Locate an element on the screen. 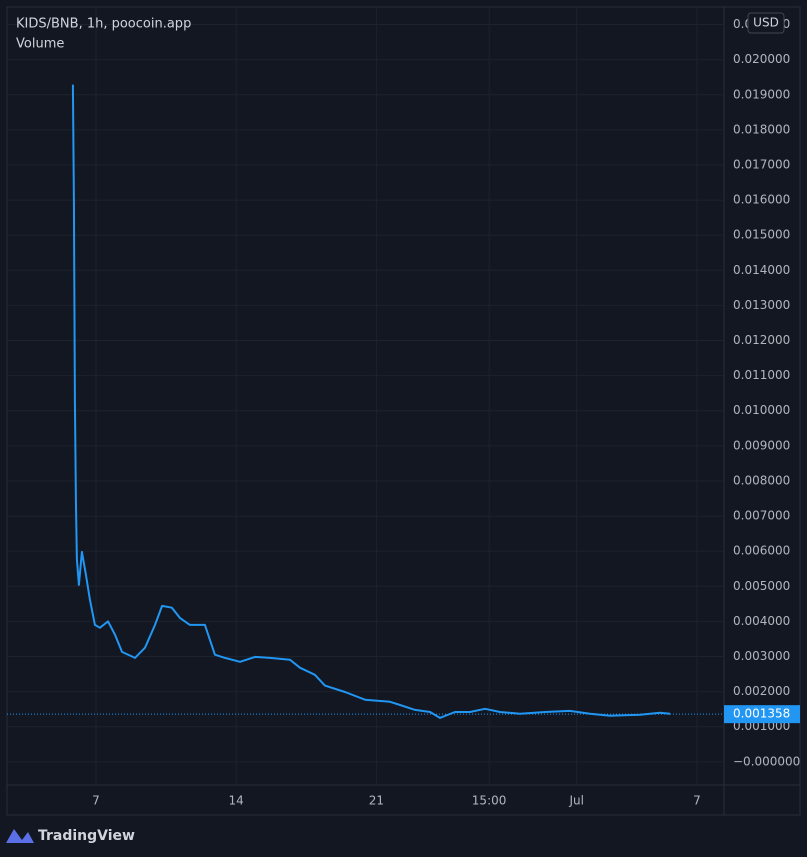 The width and height of the screenshot is (807, 857). x-tick-label: 14 is located at coordinates (236, 801).